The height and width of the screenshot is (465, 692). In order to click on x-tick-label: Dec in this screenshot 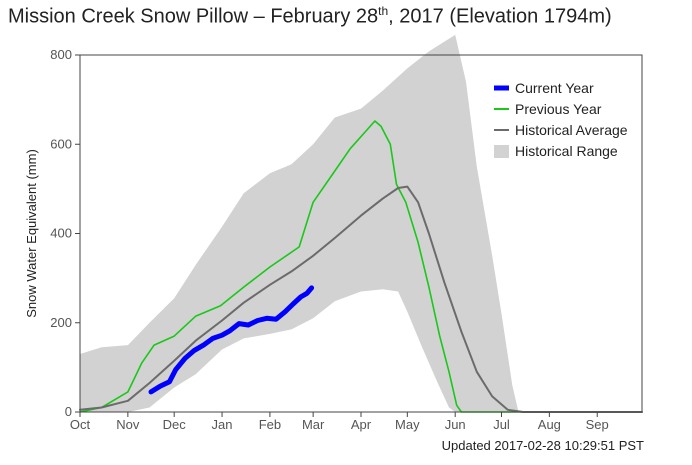, I will do `click(175, 424)`.